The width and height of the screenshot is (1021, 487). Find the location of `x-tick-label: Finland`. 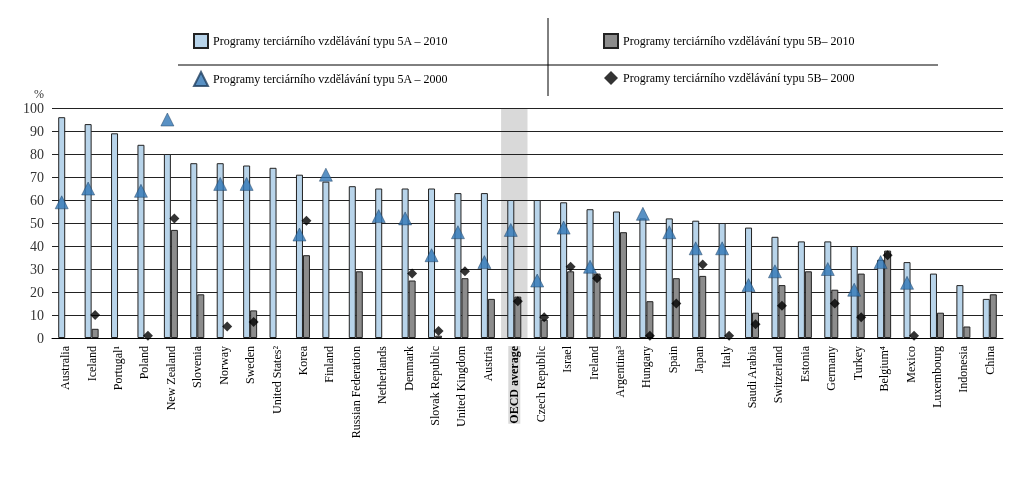

x-tick-label: Finland is located at coordinates (329, 364).